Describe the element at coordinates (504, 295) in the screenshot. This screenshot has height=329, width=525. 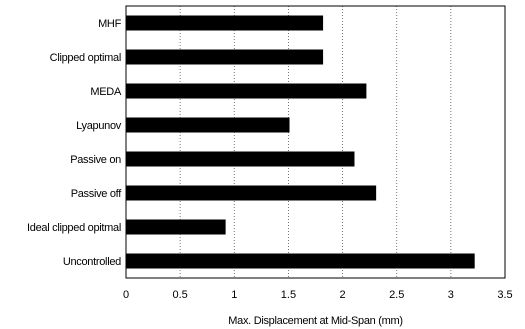
I see `x-tick-label: 3.5` at that location.